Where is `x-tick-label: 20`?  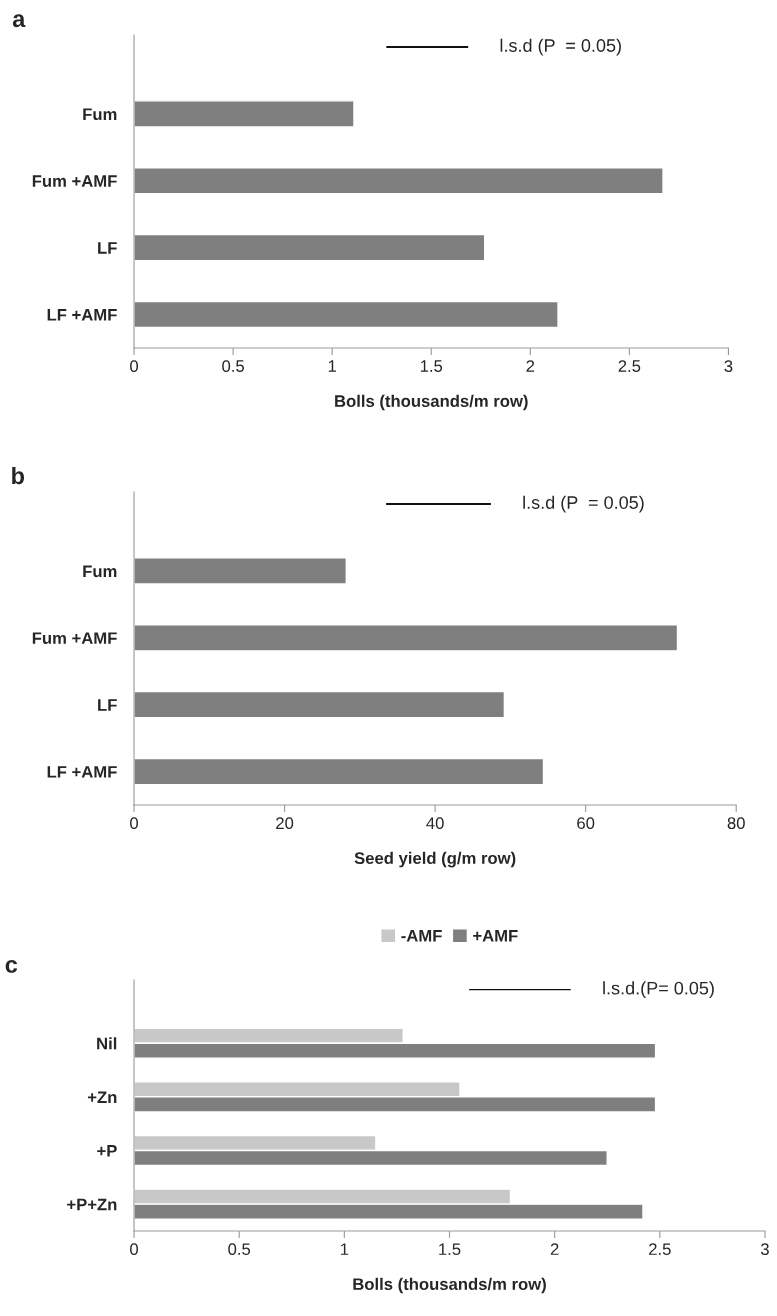 x-tick-label: 20 is located at coordinates (285, 823).